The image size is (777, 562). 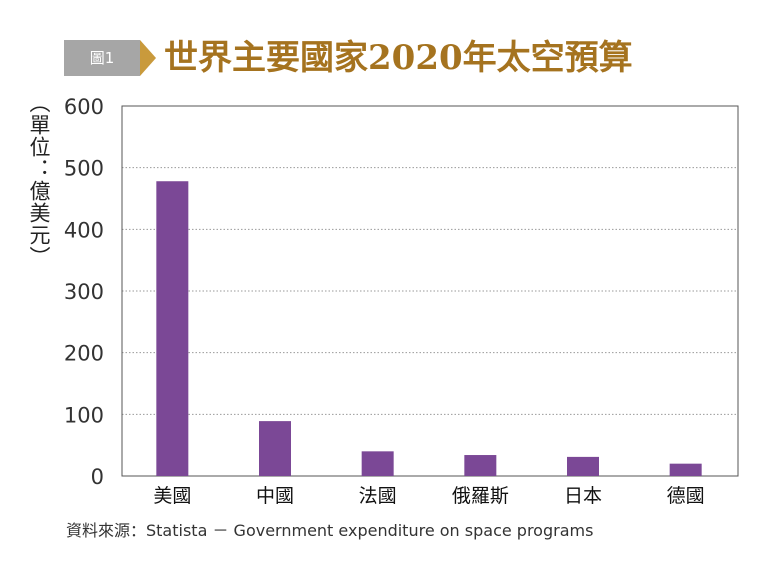 I want to click on x-tick-label: 中國, so click(x=275, y=496).